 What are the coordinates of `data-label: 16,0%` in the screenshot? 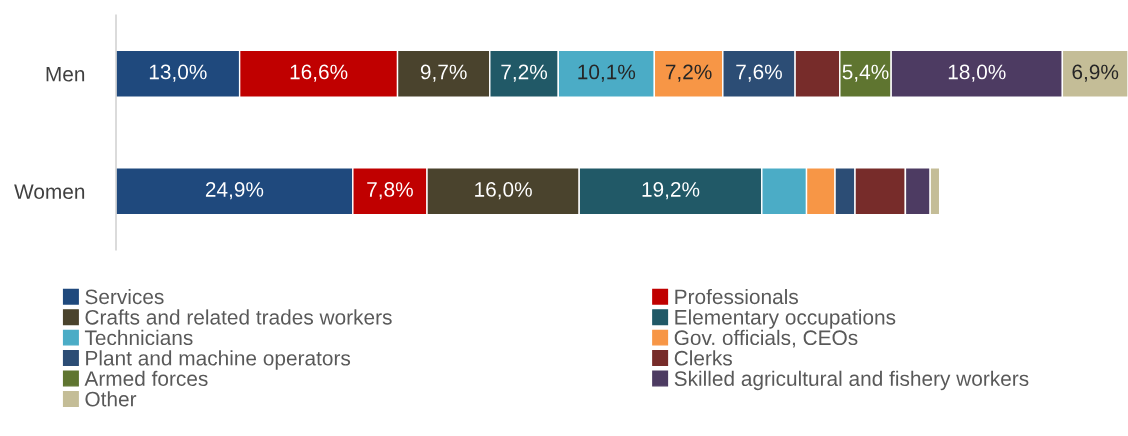 It's located at (503, 191).